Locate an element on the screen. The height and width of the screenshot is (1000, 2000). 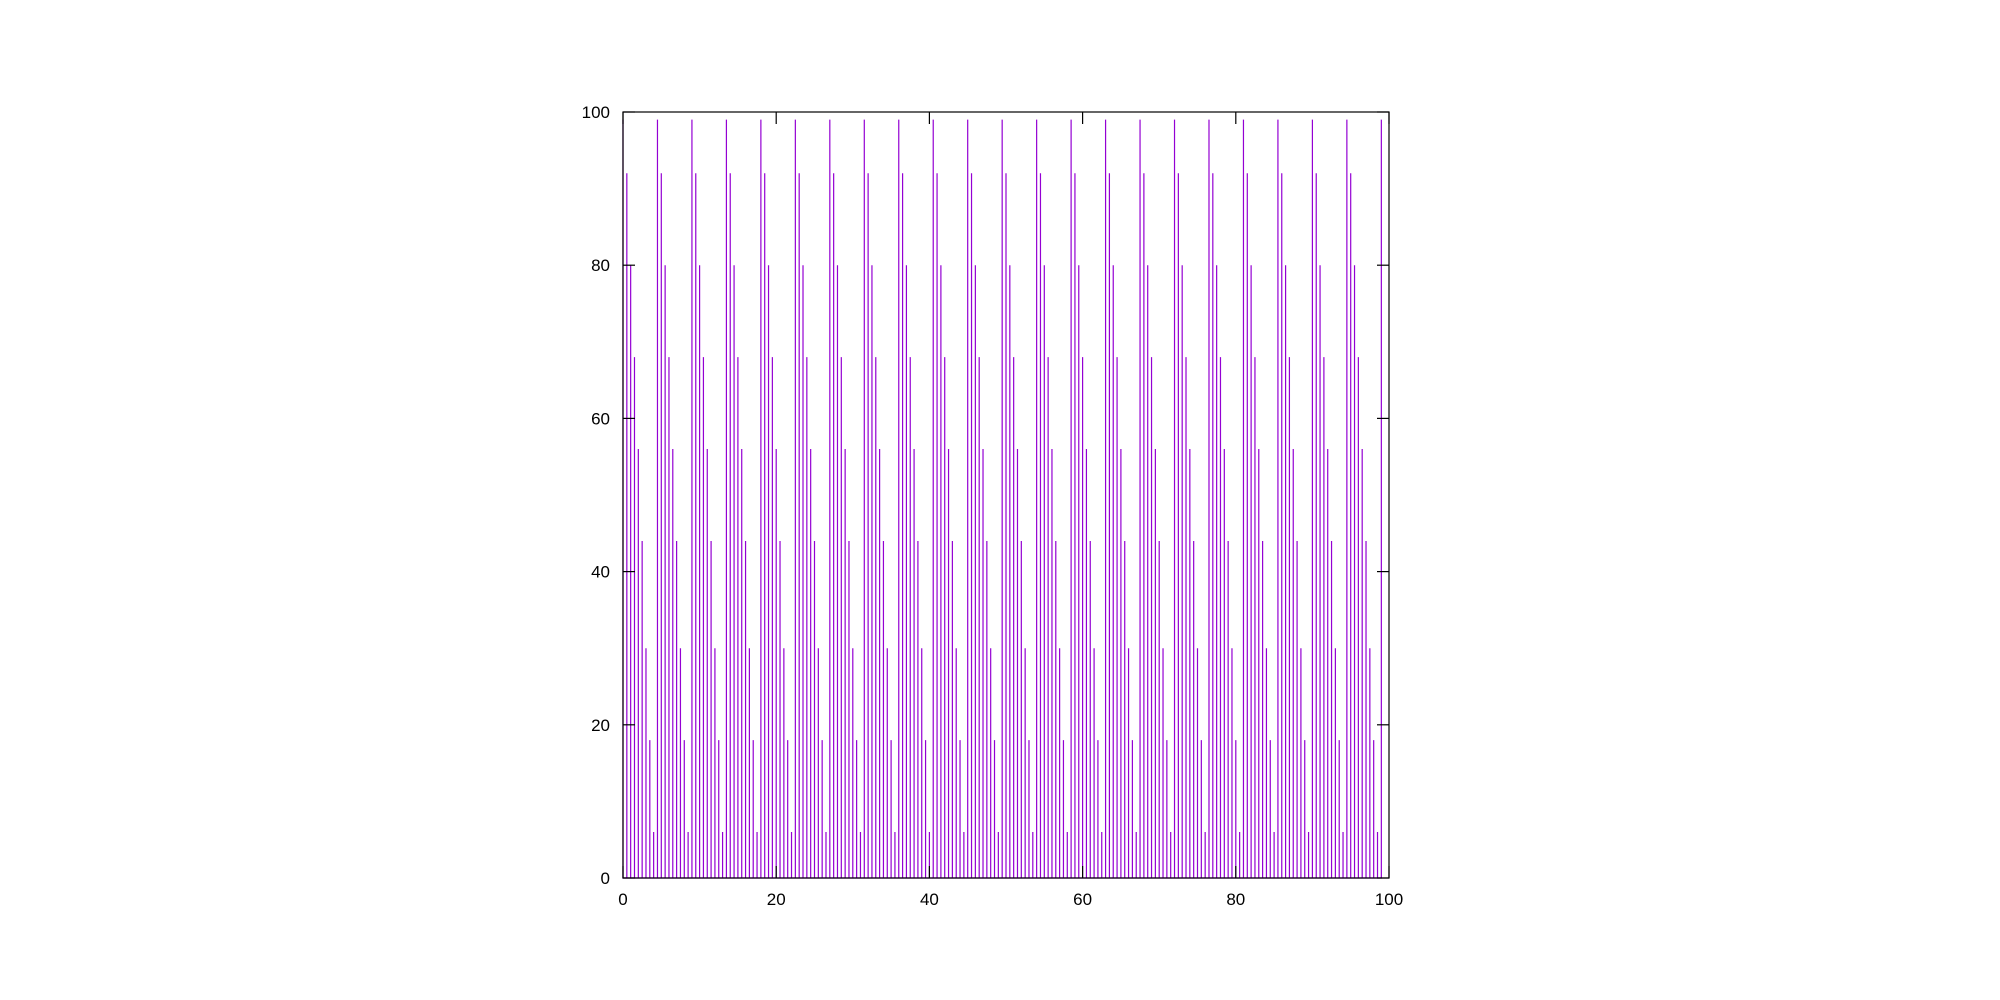
y-tick-label: 60 is located at coordinates (600, 418).